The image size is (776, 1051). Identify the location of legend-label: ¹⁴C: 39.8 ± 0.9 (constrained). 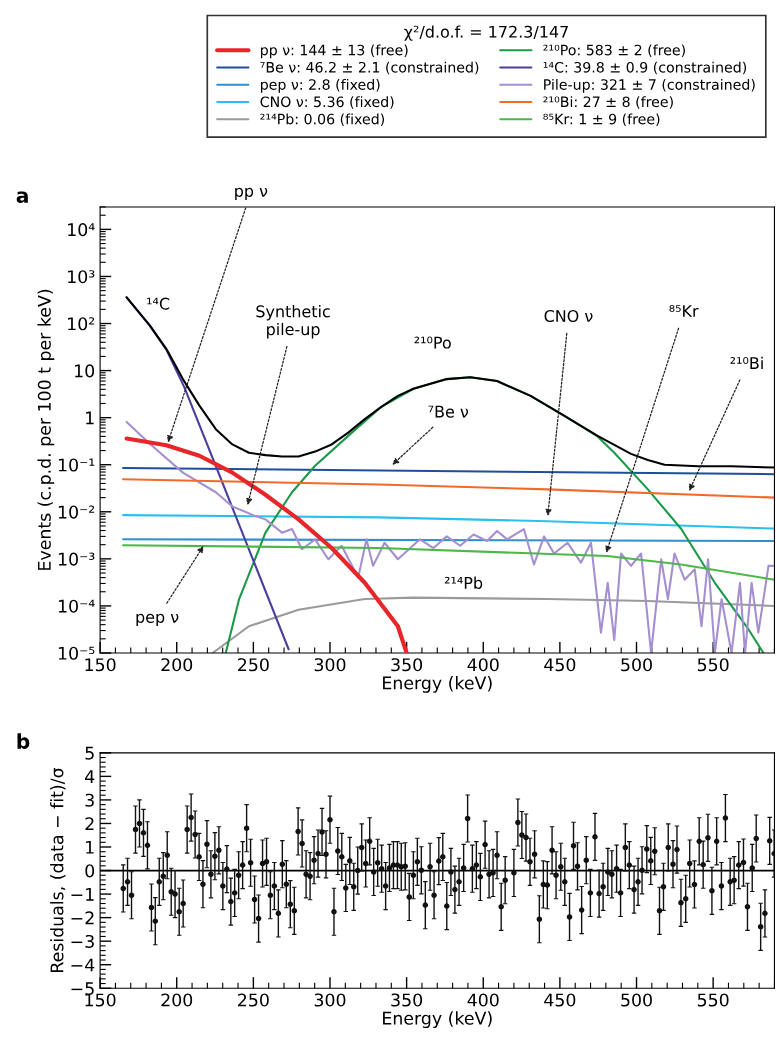
(645, 68).